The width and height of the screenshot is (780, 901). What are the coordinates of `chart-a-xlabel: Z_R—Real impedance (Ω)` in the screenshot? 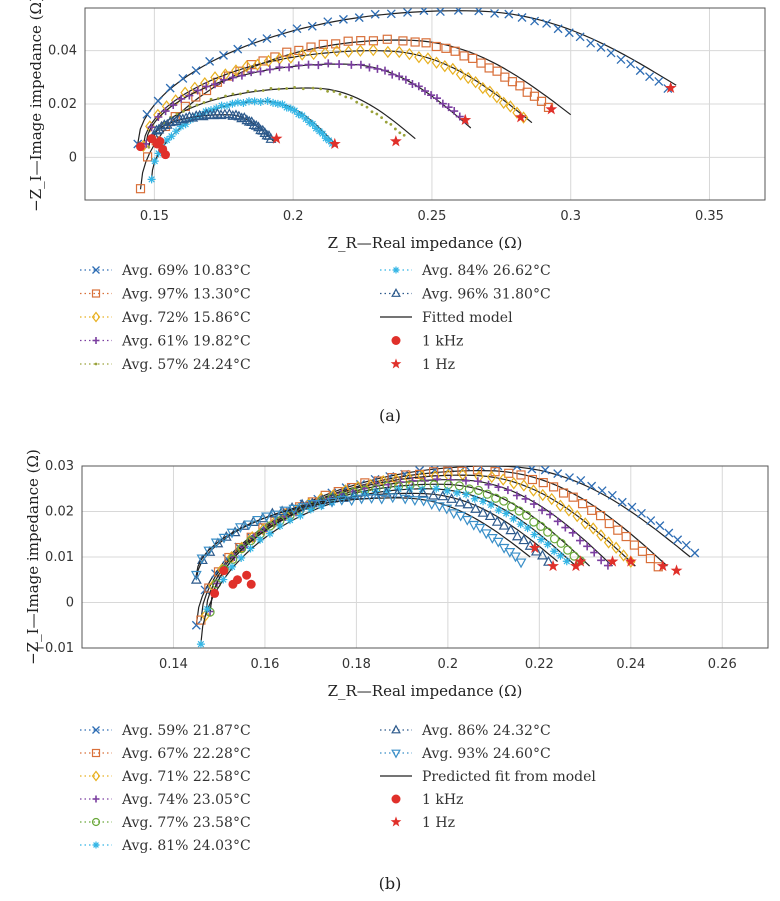 It's located at (425, 243).